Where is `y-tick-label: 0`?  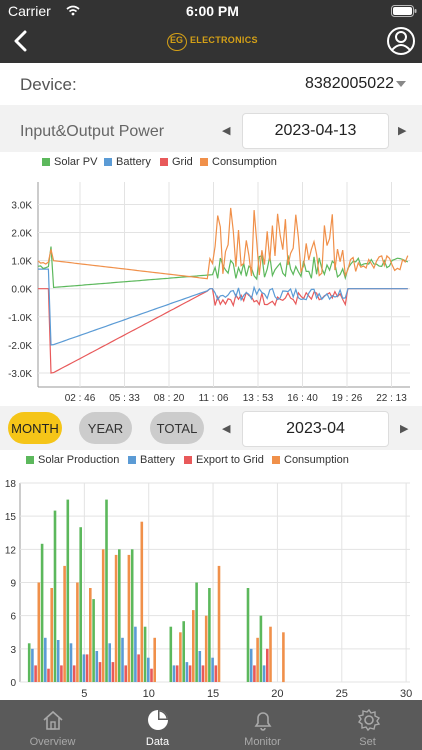
y-tick-label: 0 is located at coordinates (13, 683).